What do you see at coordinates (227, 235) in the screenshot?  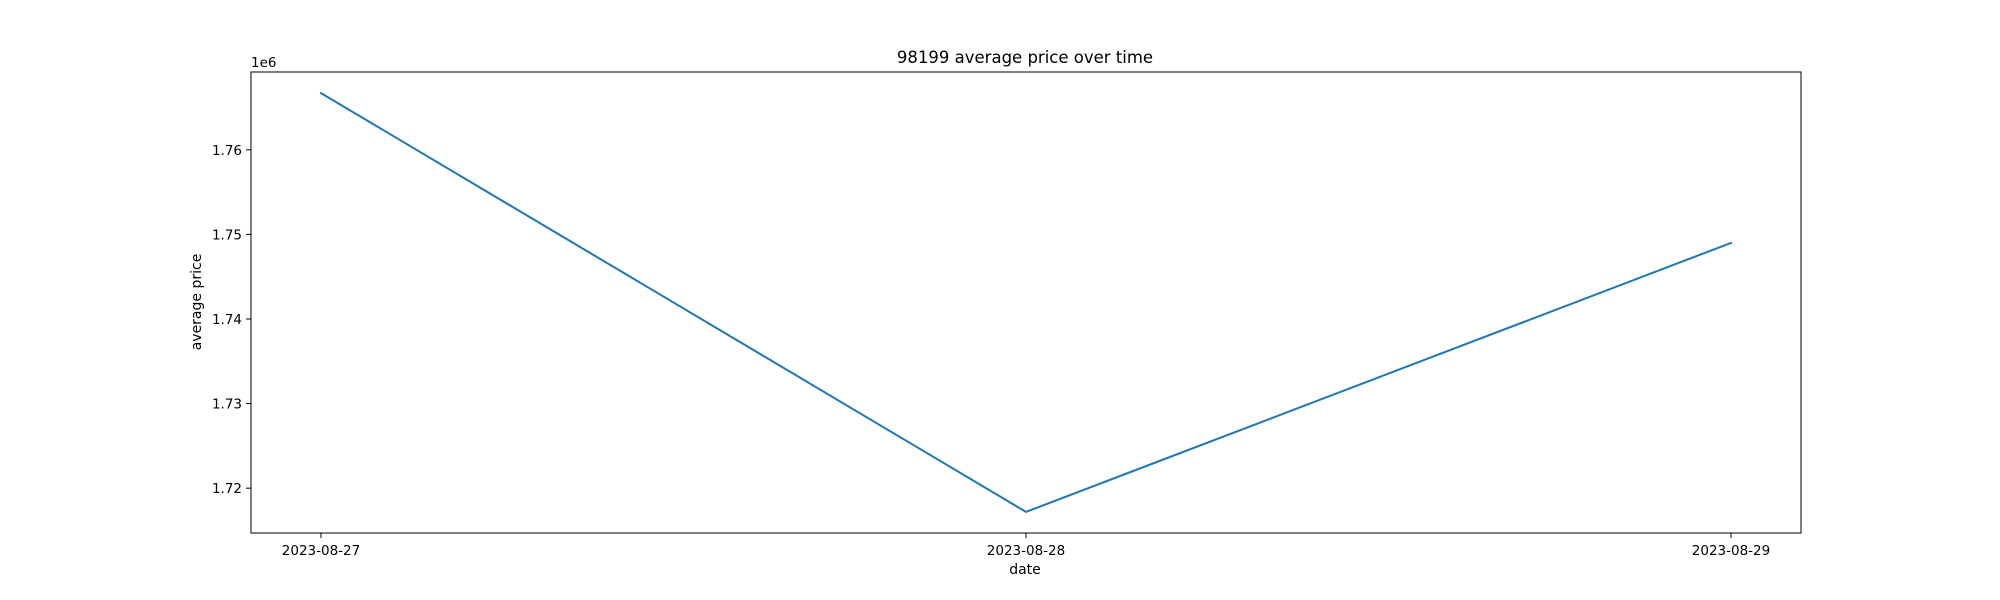 I see `y-tick-label: 1.75` at bounding box center [227, 235].